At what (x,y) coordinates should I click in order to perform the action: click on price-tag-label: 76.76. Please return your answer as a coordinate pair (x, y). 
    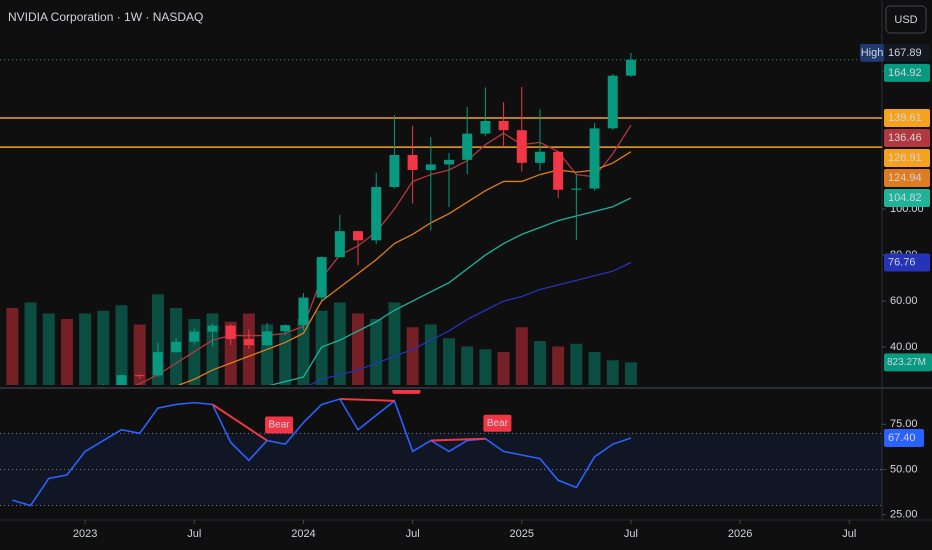
    Looking at the image, I should click on (902, 262).